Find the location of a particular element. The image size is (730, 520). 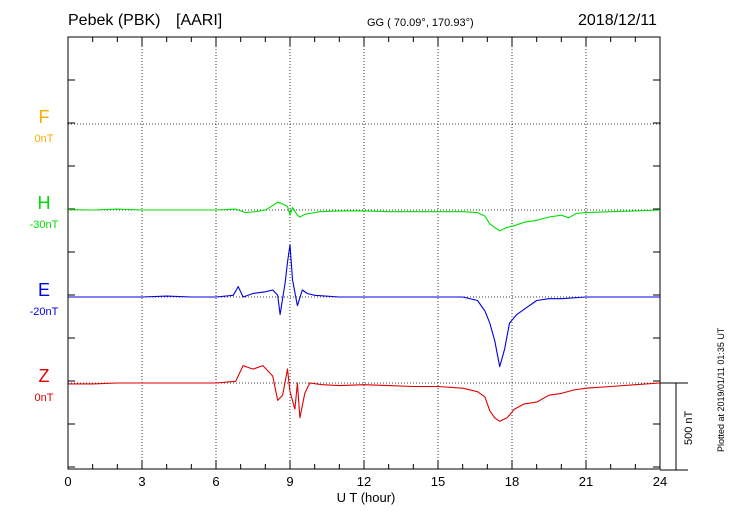

x-tick-label: 18 is located at coordinates (512, 481).